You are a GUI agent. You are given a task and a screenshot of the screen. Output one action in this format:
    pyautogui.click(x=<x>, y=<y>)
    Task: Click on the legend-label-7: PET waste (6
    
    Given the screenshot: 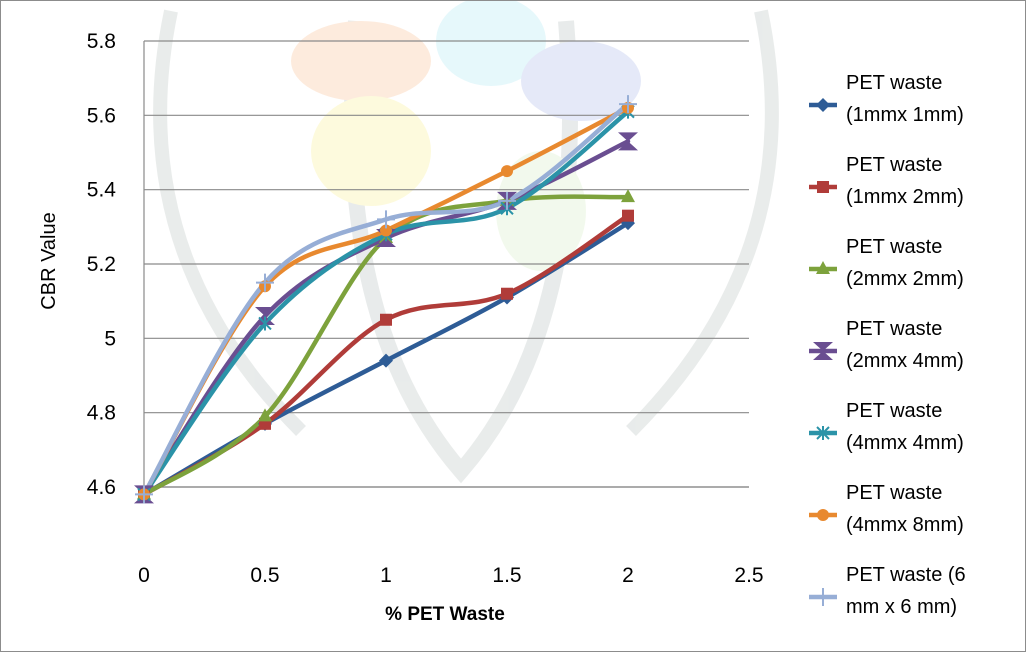 What is the action you would take?
    pyautogui.click(x=906, y=575)
    